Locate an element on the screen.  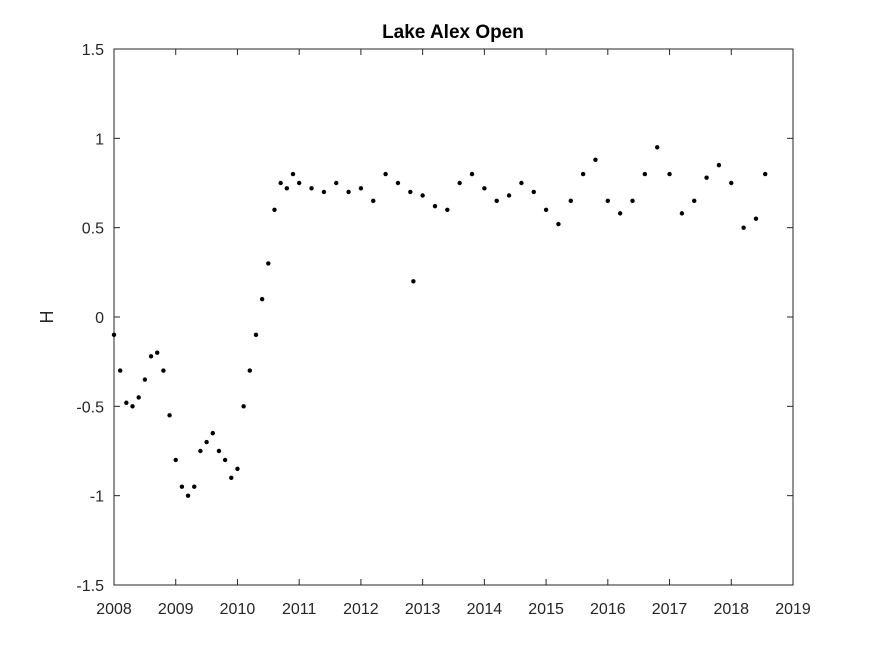
y-tick-label: 1 is located at coordinates (99, 139).